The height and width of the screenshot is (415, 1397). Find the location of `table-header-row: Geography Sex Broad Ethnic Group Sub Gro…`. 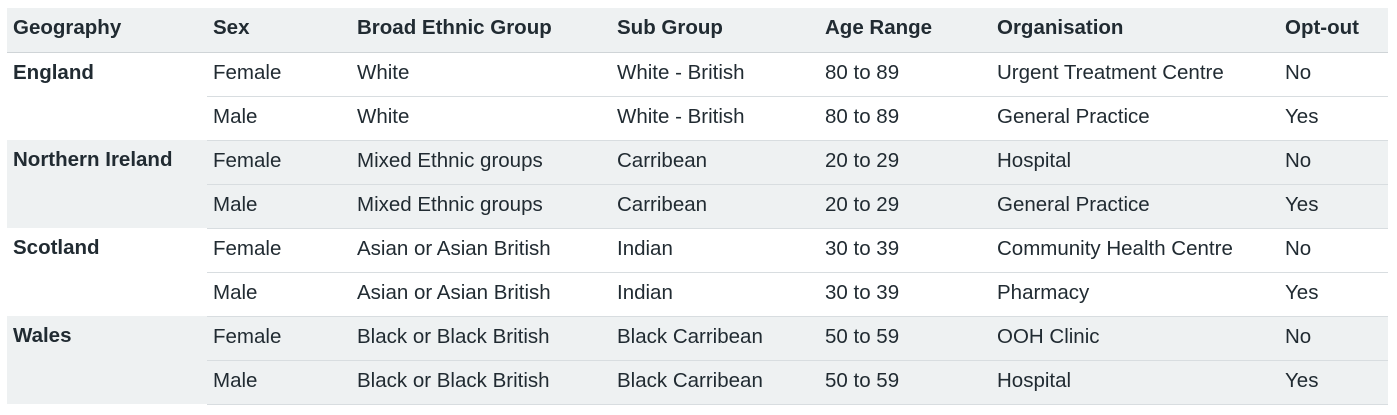

table-header-row: Geography Sex Broad Ethnic Group Sub Gro… is located at coordinates (697, 30).